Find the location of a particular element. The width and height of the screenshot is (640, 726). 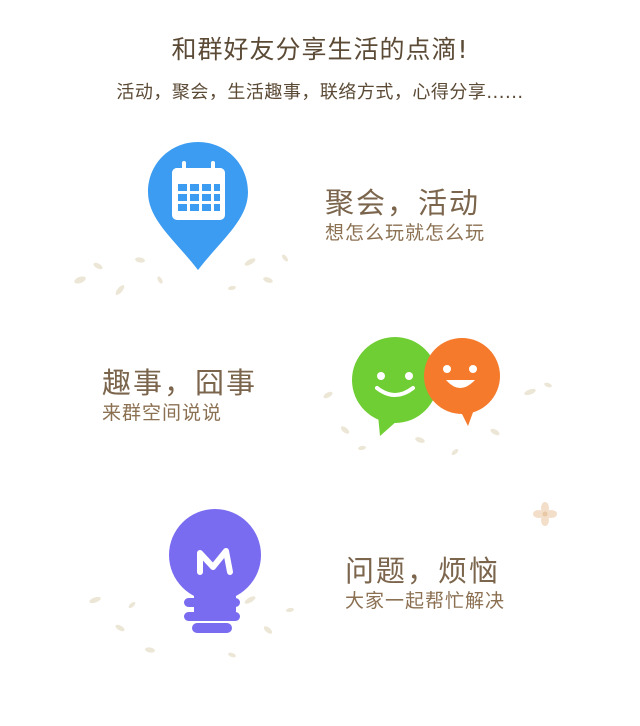

smiley-chat-bubbles-icon is located at coordinates (426, 386).